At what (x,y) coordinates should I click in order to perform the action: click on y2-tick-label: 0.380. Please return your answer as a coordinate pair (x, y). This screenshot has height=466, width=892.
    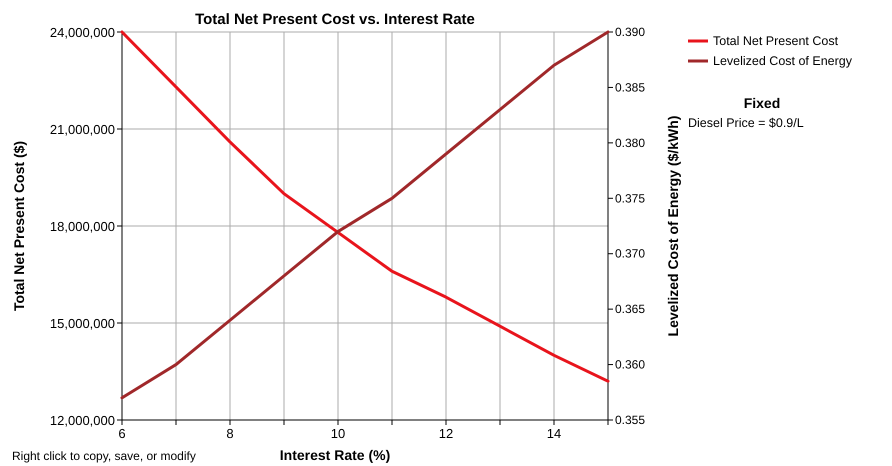
    Looking at the image, I should click on (630, 143).